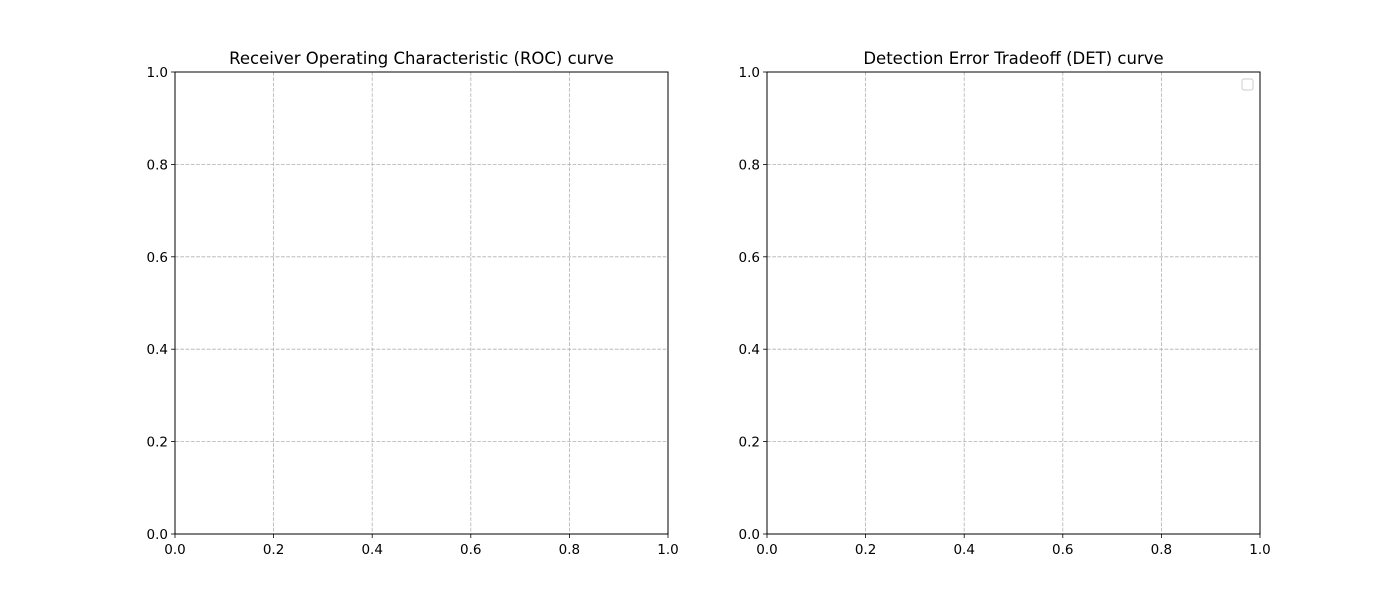 This screenshot has height=600, width=1400. Describe the element at coordinates (749, 258) in the screenshot. I see `det-y-tick-label: 0.6` at that location.